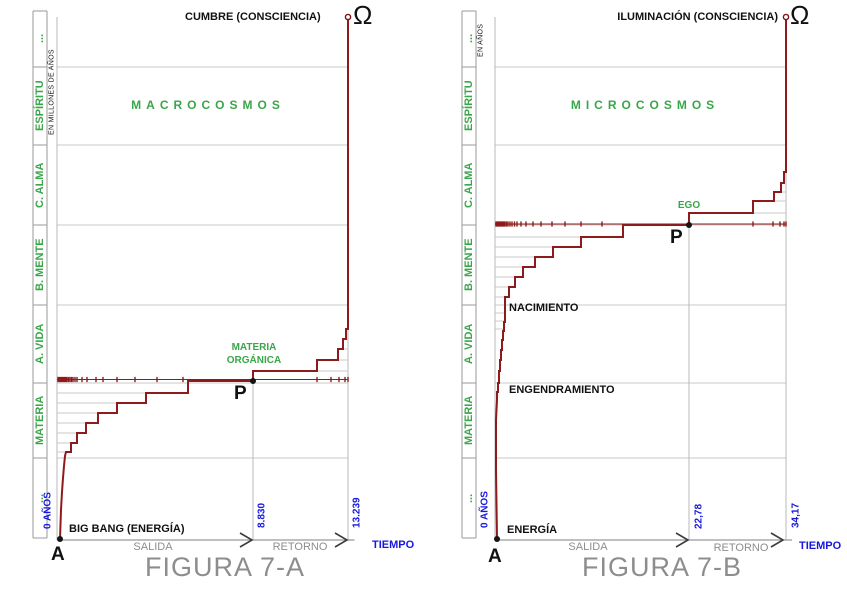 The image size is (847, 589). I want to click on summit-label-b: ILUMINACIÓN (CONSCIENCIA), so click(697, 17).